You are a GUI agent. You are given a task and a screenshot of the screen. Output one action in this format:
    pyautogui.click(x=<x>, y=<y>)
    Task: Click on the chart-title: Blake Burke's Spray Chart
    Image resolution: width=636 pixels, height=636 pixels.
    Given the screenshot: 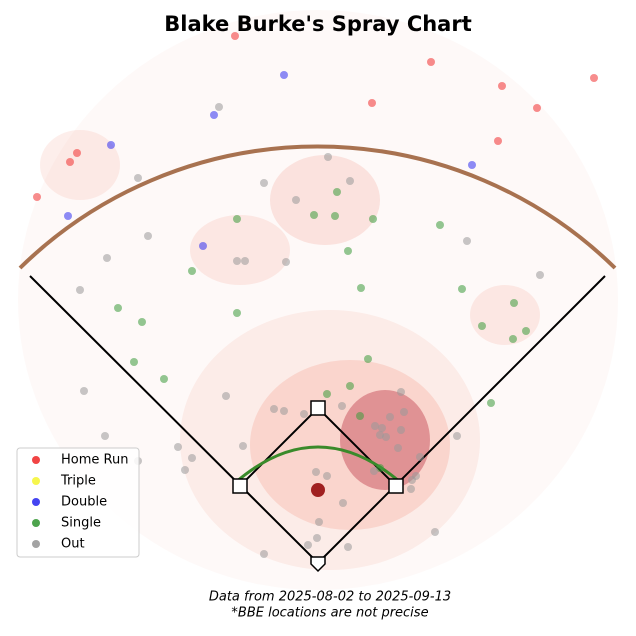 What is the action you would take?
    pyautogui.click(x=318, y=24)
    